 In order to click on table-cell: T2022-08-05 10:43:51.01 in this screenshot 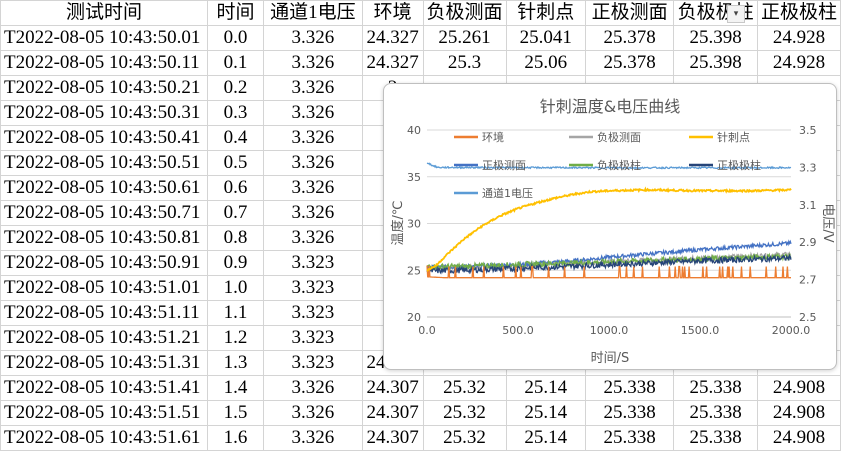, I will do `click(104, 288)`.